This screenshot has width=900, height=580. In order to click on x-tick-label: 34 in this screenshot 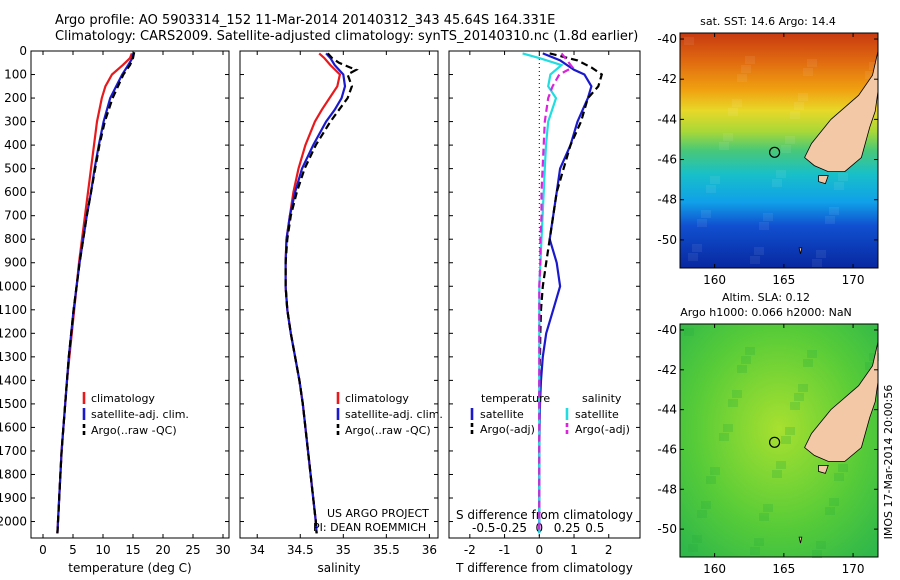, I will do `click(257, 550)`.